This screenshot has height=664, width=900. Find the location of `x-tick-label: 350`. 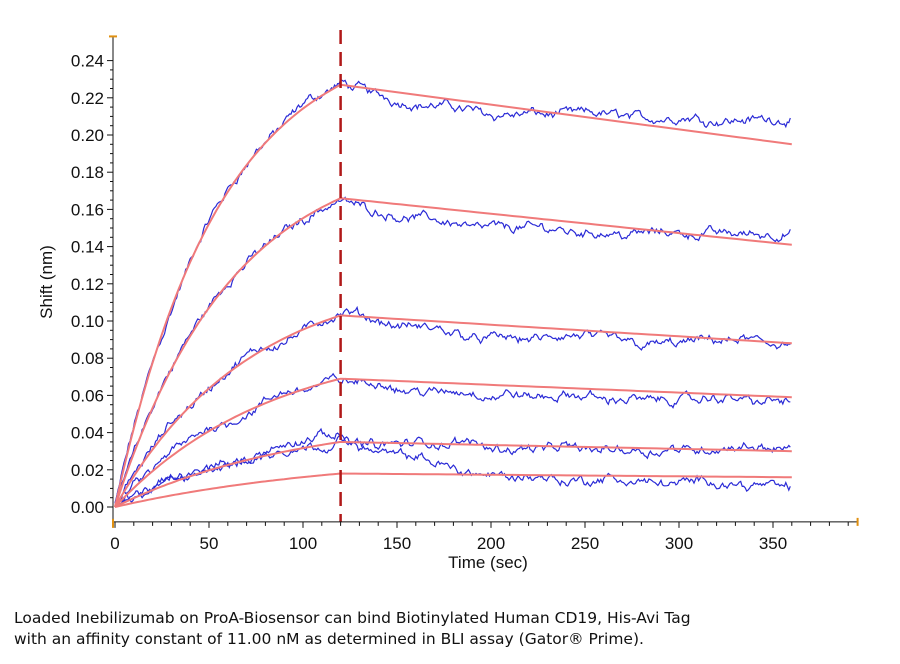

x-tick-label: 350 is located at coordinates (773, 543).